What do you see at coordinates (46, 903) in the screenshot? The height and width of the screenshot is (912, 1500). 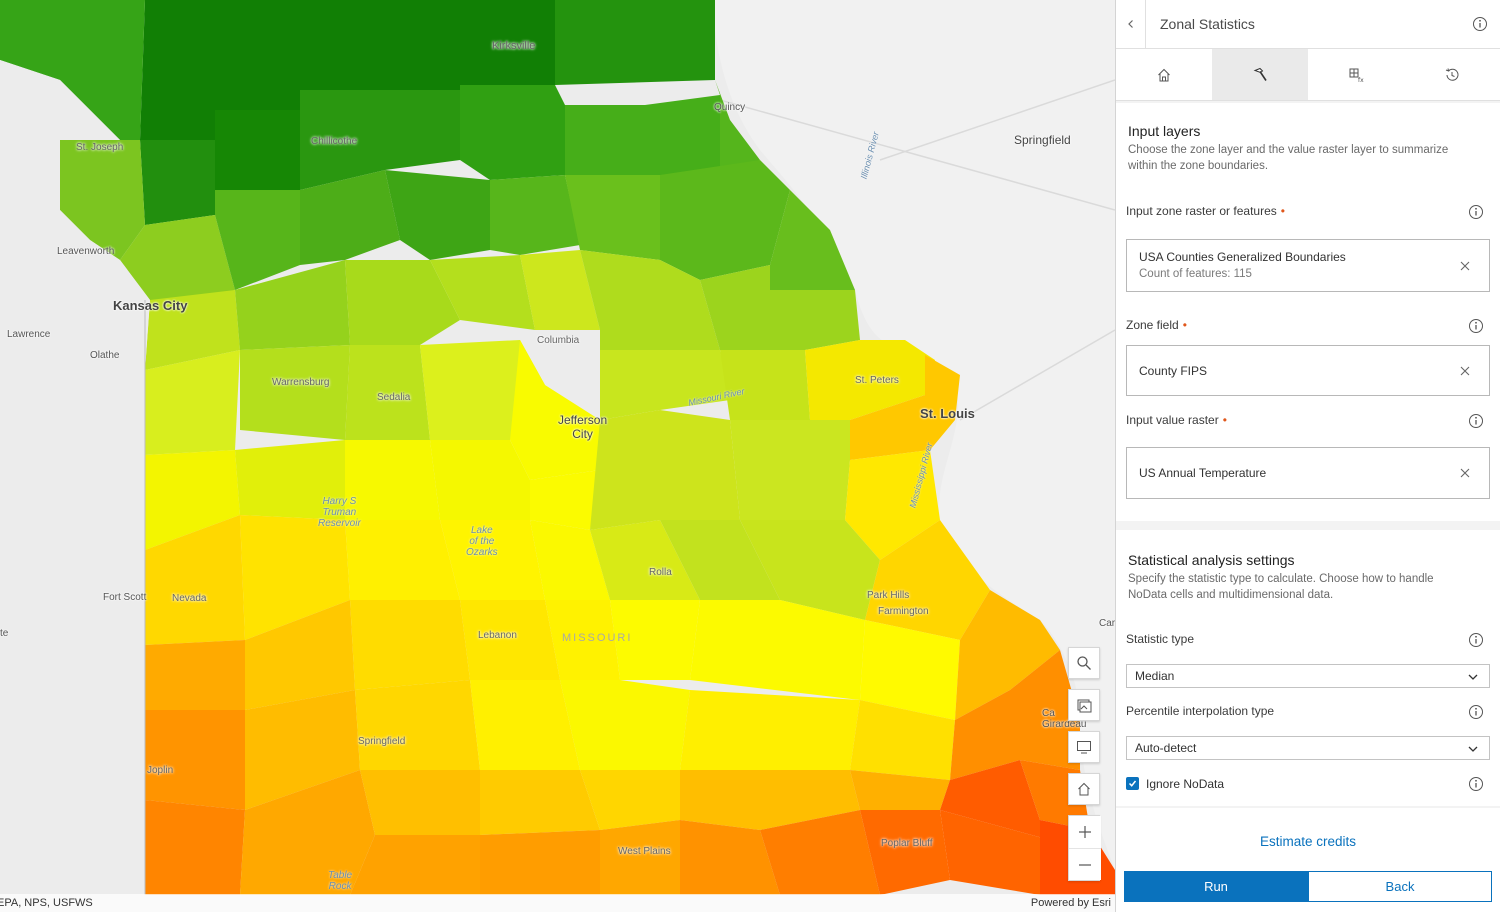 I see `attribution-sources: EPA, NPS, USFWS` at bounding box center [46, 903].